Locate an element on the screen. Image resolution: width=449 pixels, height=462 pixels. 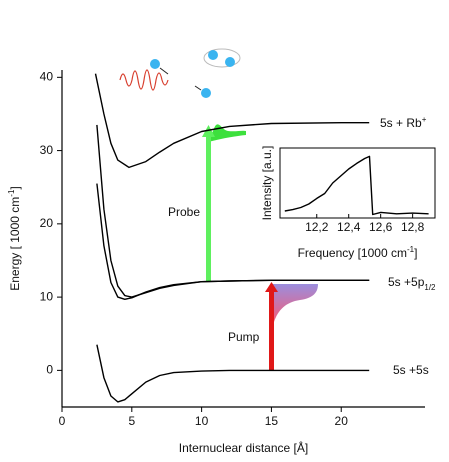
x-axis-label-part: -1 is located at coordinates (411, 249).